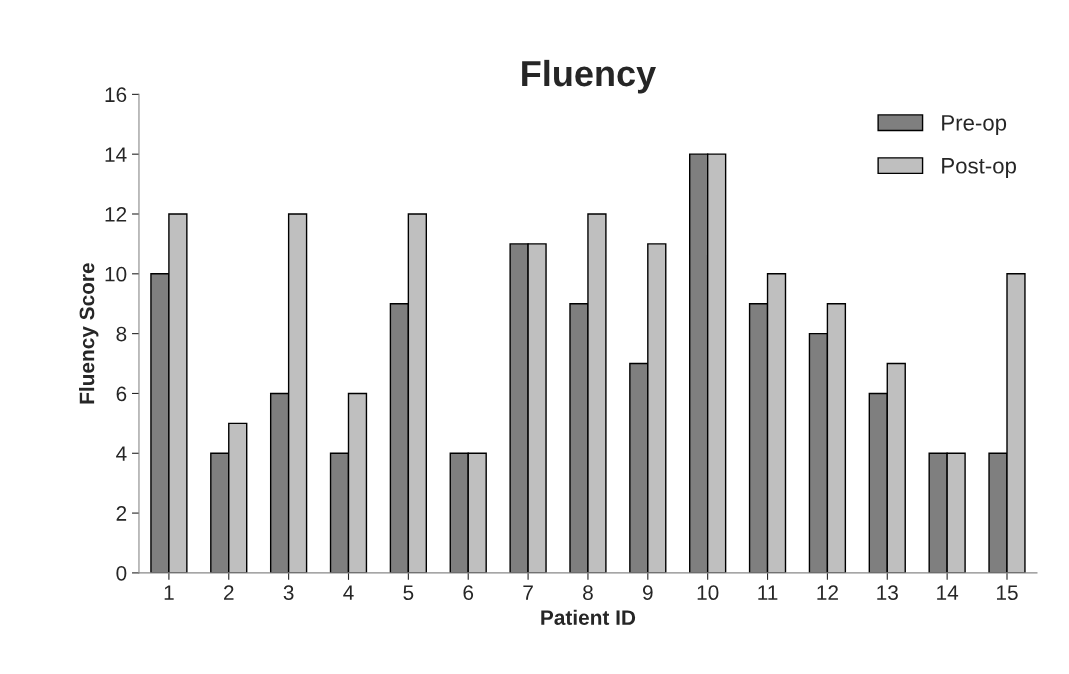  Describe the element at coordinates (974, 125) in the screenshot. I see `legend-label: Pre-op` at that location.